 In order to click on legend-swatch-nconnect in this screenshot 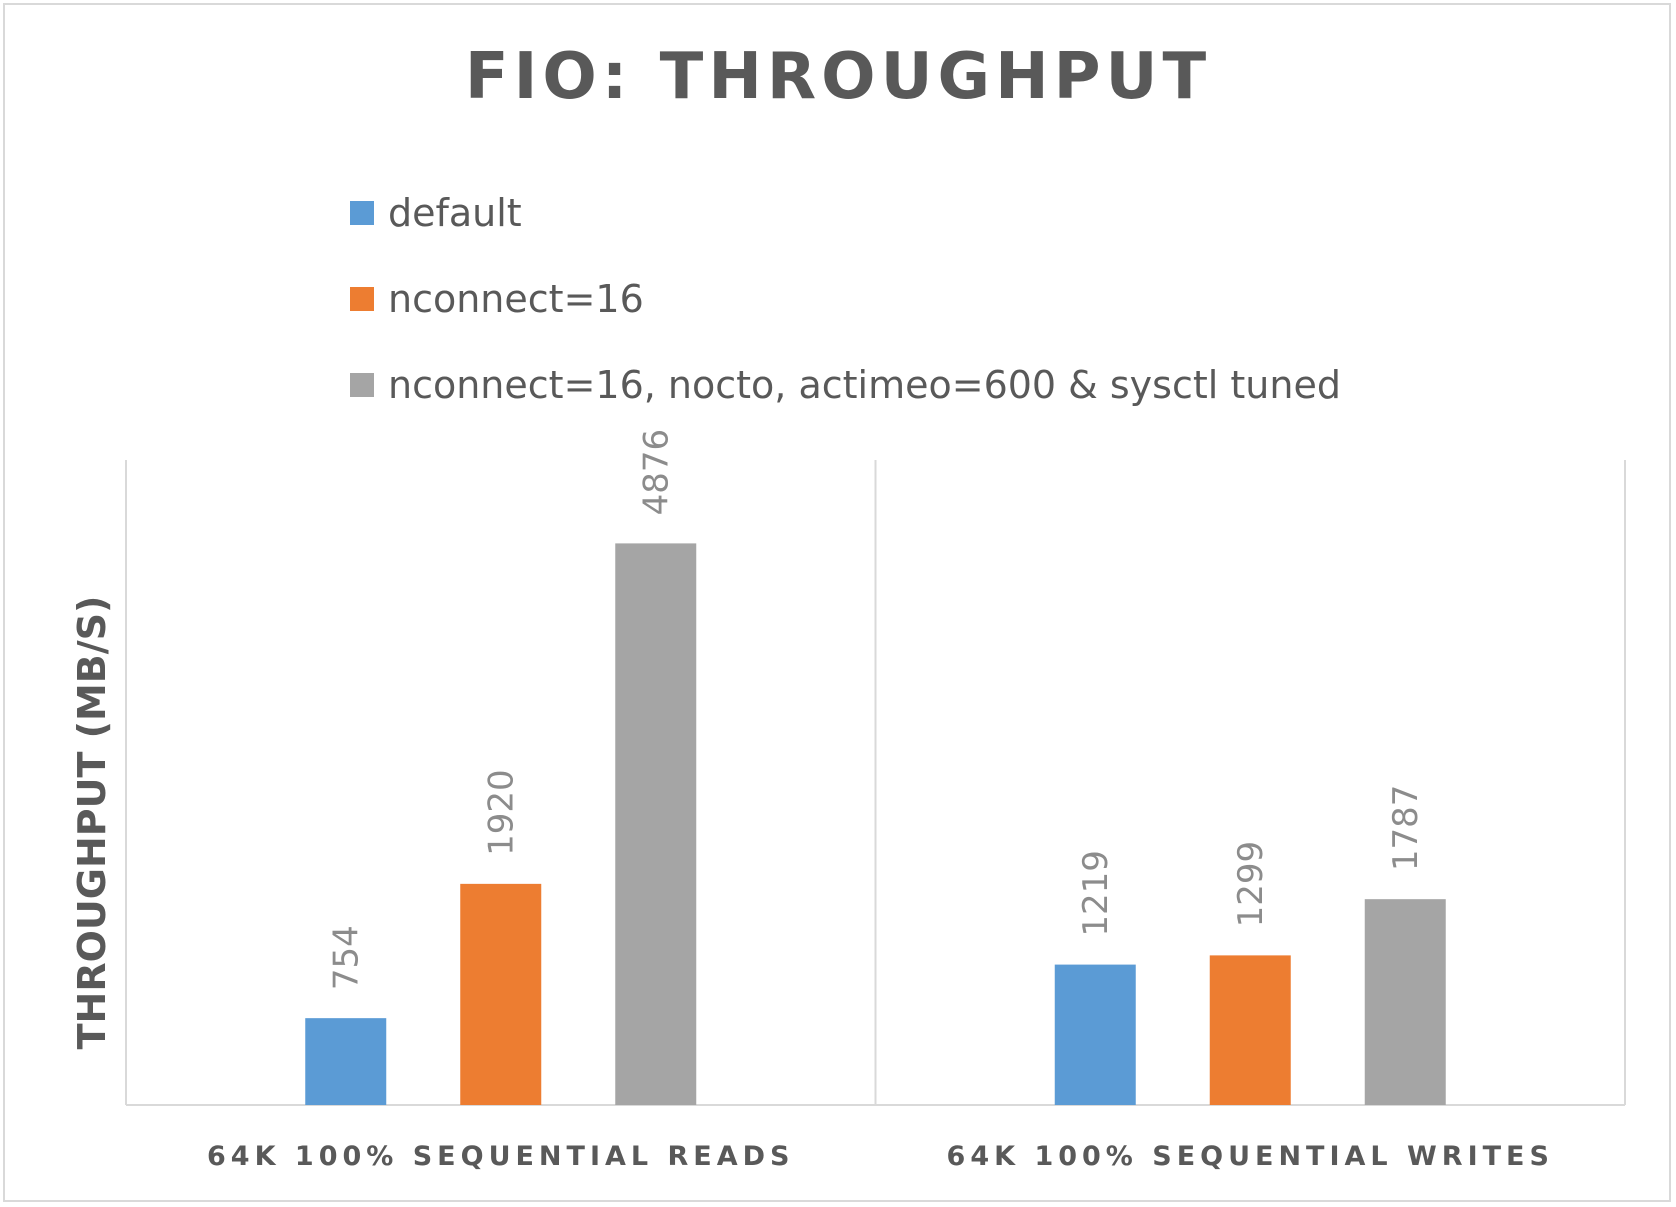, I will do `click(362, 299)`.